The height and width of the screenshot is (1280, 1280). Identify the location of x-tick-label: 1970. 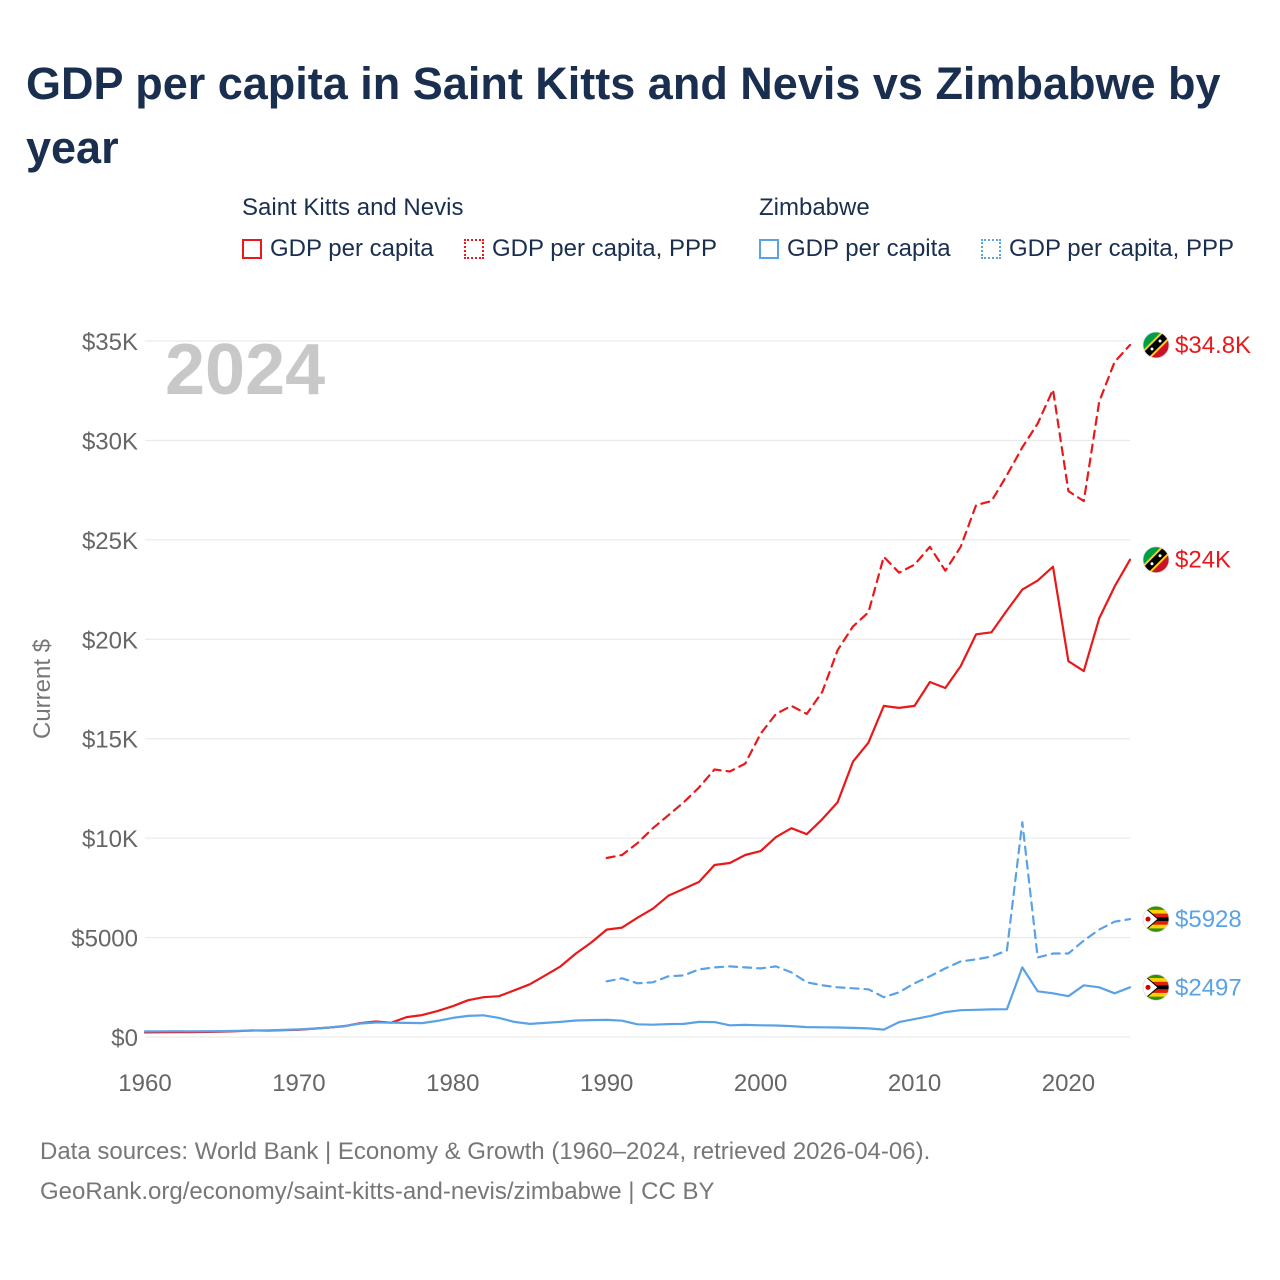
(298, 1083).